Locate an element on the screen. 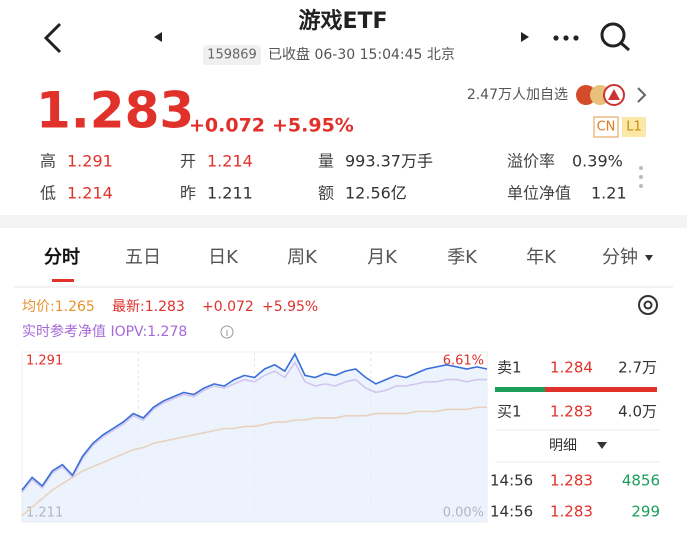 The height and width of the screenshot is (534, 687). market-status: 已收盘 06-30 15:04:45 北京 is located at coordinates (361, 54).